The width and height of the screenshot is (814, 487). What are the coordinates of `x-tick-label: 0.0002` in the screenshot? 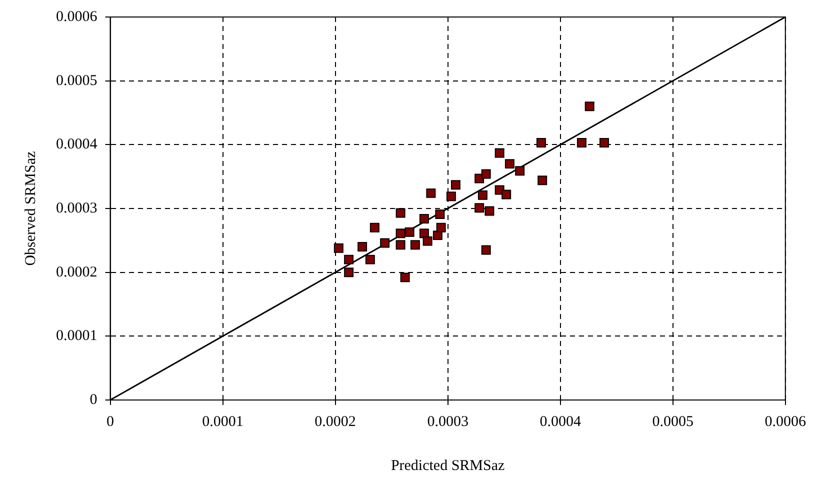 It's located at (335, 422).